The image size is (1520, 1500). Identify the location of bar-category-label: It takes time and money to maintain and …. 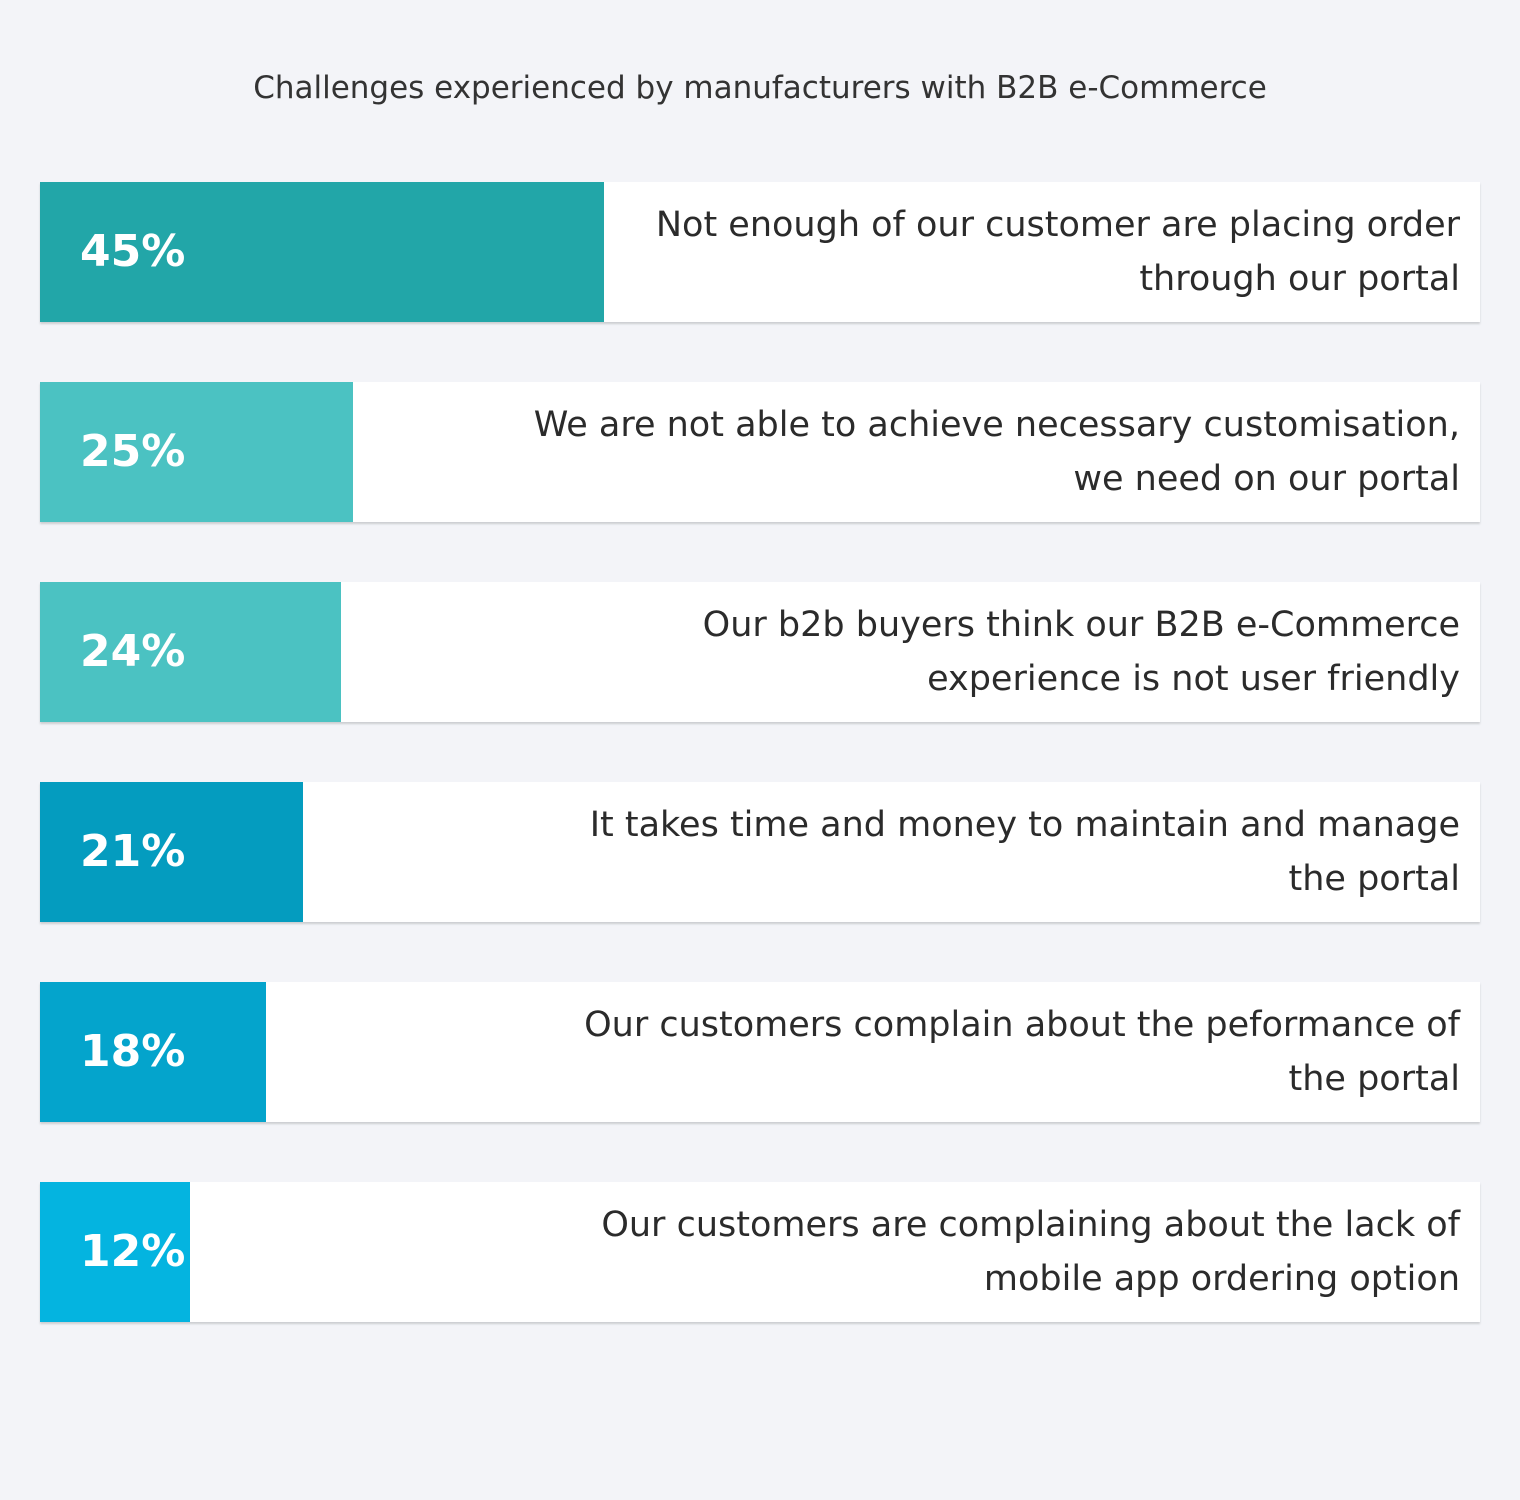
(980, 852).